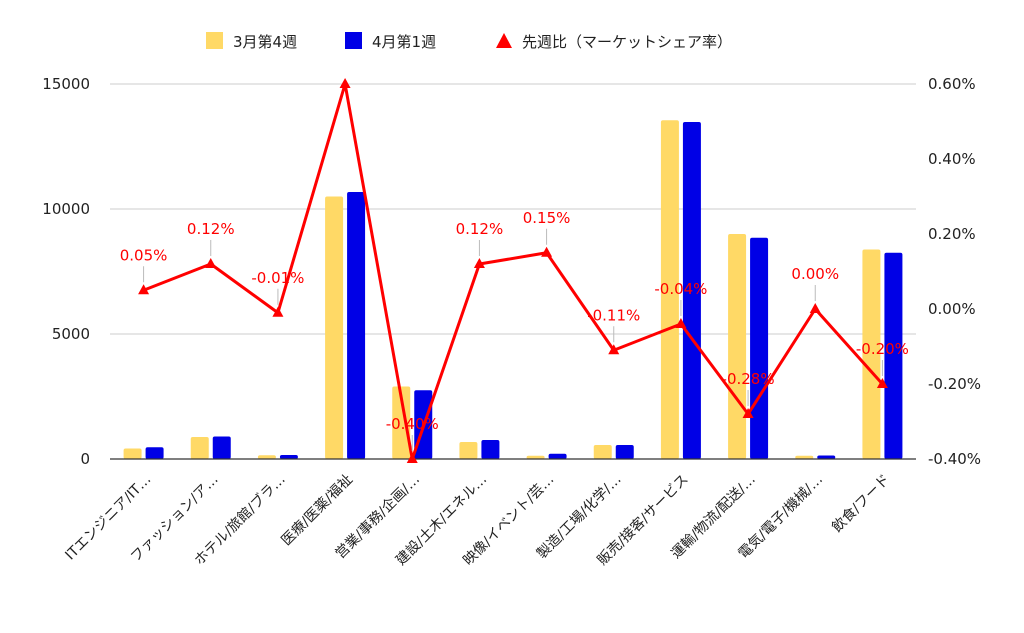 This screenshot has height=633, width=1024. I want to click on left-tick-label: 10000, so click(66, 209).